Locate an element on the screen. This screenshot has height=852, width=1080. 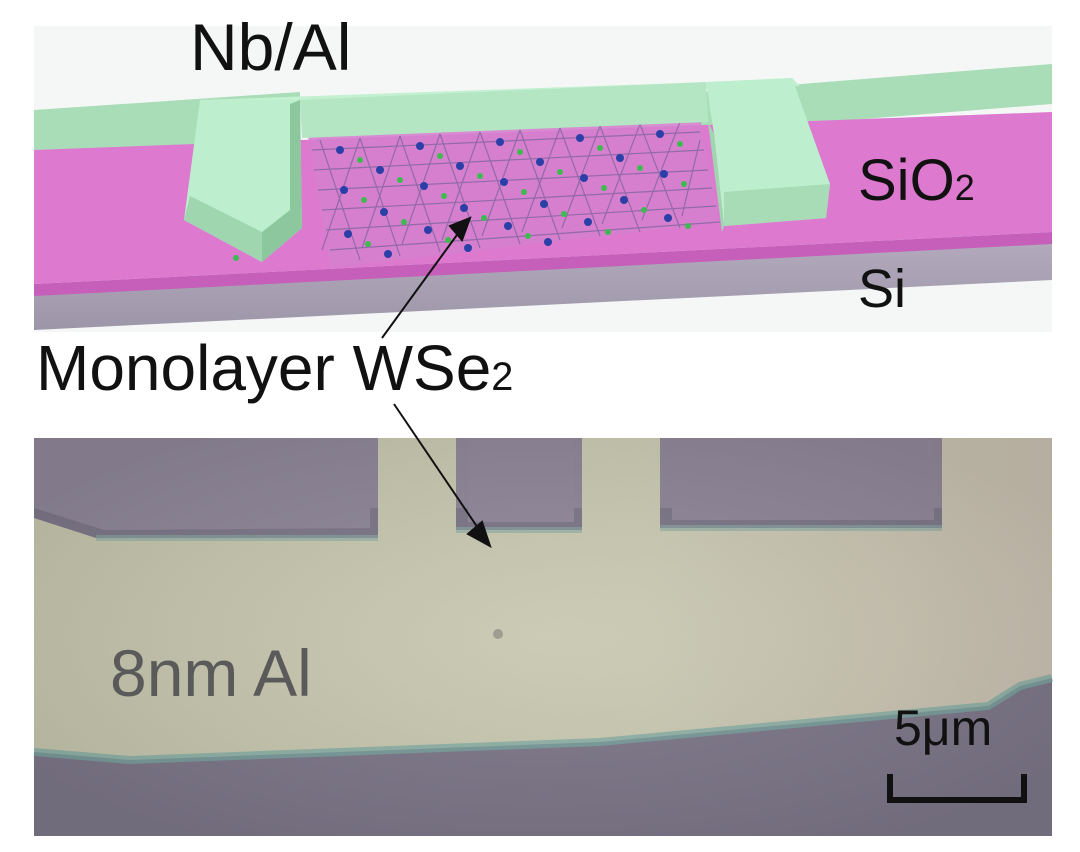
annotation-arrows is located at coordinates (436, 382).